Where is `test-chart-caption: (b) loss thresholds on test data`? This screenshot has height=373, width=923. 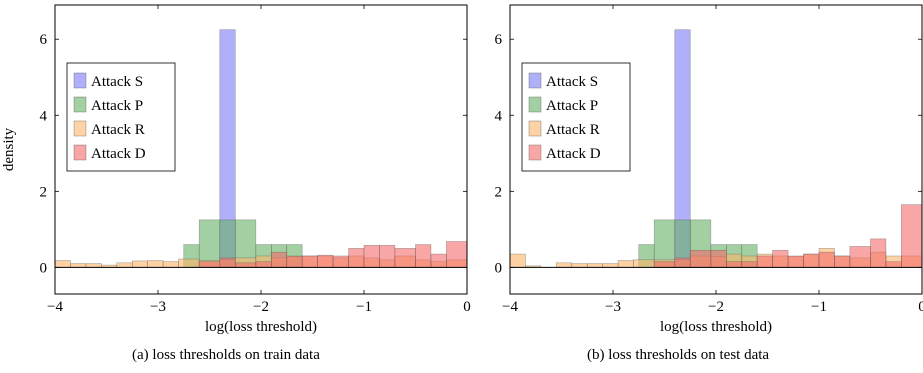
test-chart-caption: (b) loss thresholds on test data is located at coordinates (678, 355).